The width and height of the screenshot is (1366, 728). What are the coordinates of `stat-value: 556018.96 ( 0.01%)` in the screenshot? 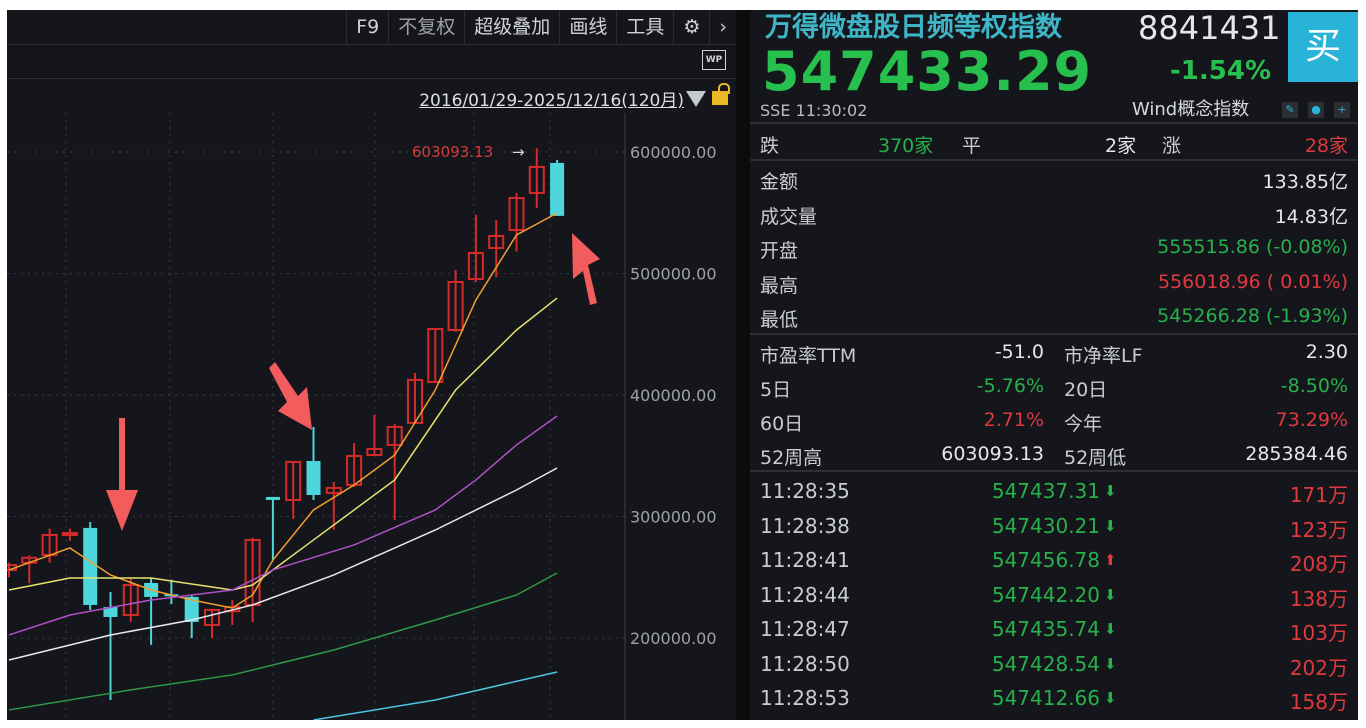 It's located at (1252, 281).